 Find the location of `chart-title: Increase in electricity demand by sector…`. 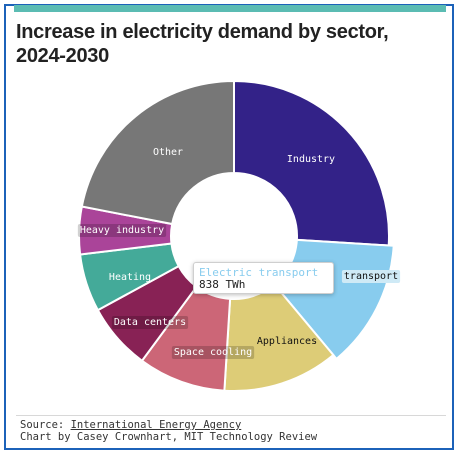

chart-title: Increase in electricity demand by sector… is located at coordinates (202, 44).